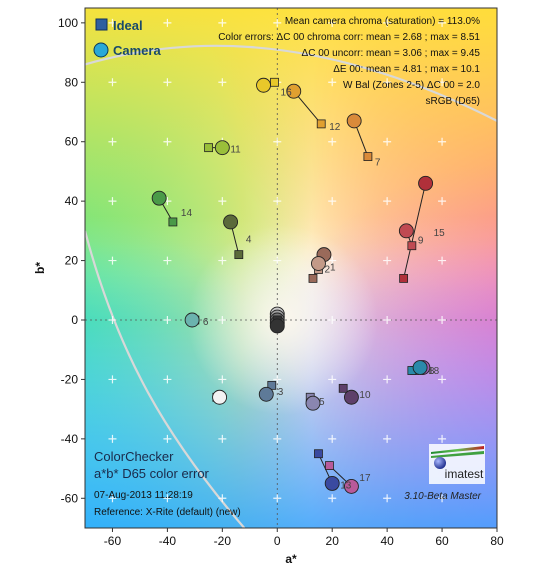  I want to click on logo-stripes, so click(457, 450).